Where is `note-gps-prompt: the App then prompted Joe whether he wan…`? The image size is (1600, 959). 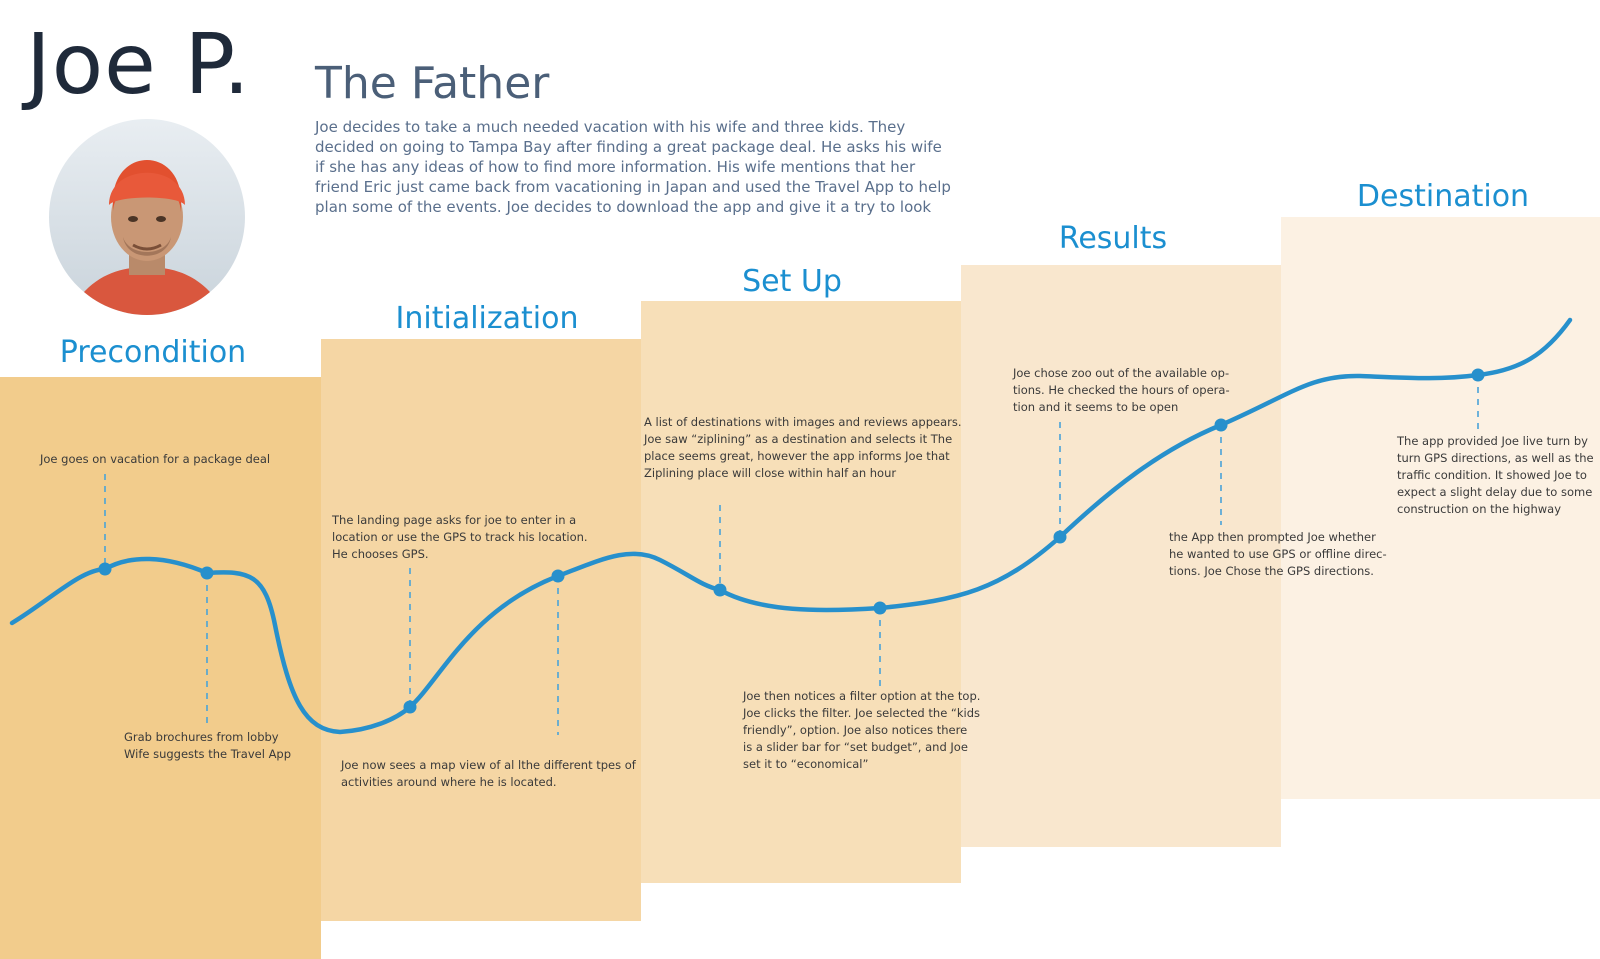
note-gps-prompt: the App then prompted Joe whether he wan… is located at coordinates (1278, 554).